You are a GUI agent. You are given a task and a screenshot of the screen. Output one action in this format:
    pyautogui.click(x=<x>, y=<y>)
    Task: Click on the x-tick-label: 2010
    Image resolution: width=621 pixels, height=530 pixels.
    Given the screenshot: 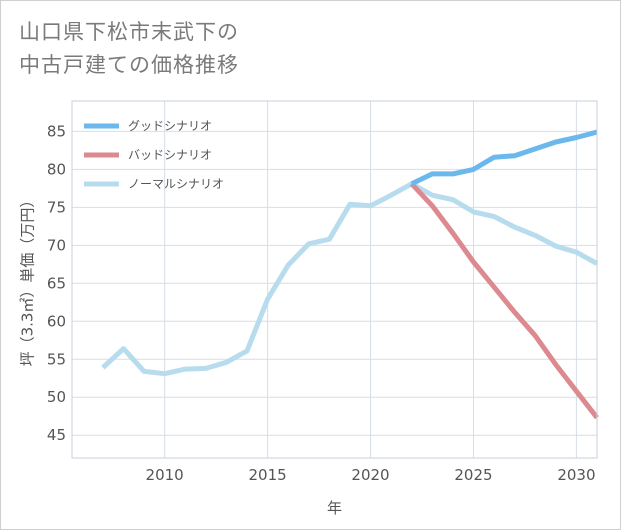 What is the action you would take?
    pyautogui.click(x=165, y=475)
    